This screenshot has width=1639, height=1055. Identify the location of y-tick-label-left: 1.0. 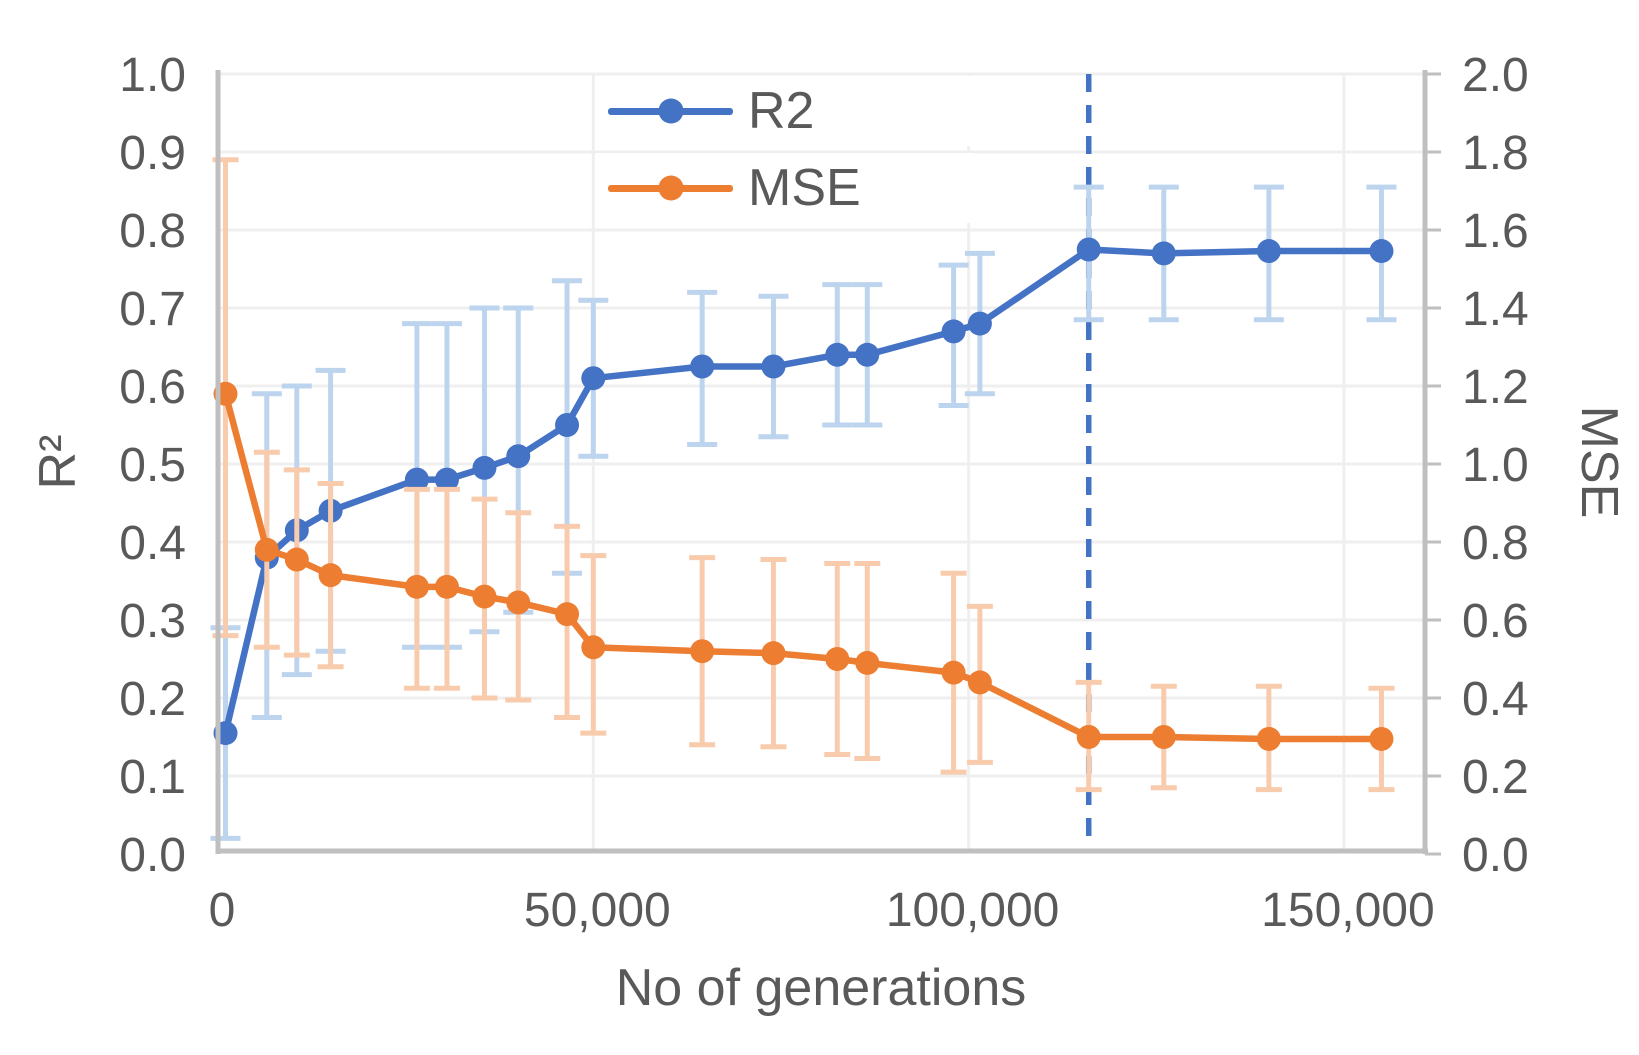
(152, 75).